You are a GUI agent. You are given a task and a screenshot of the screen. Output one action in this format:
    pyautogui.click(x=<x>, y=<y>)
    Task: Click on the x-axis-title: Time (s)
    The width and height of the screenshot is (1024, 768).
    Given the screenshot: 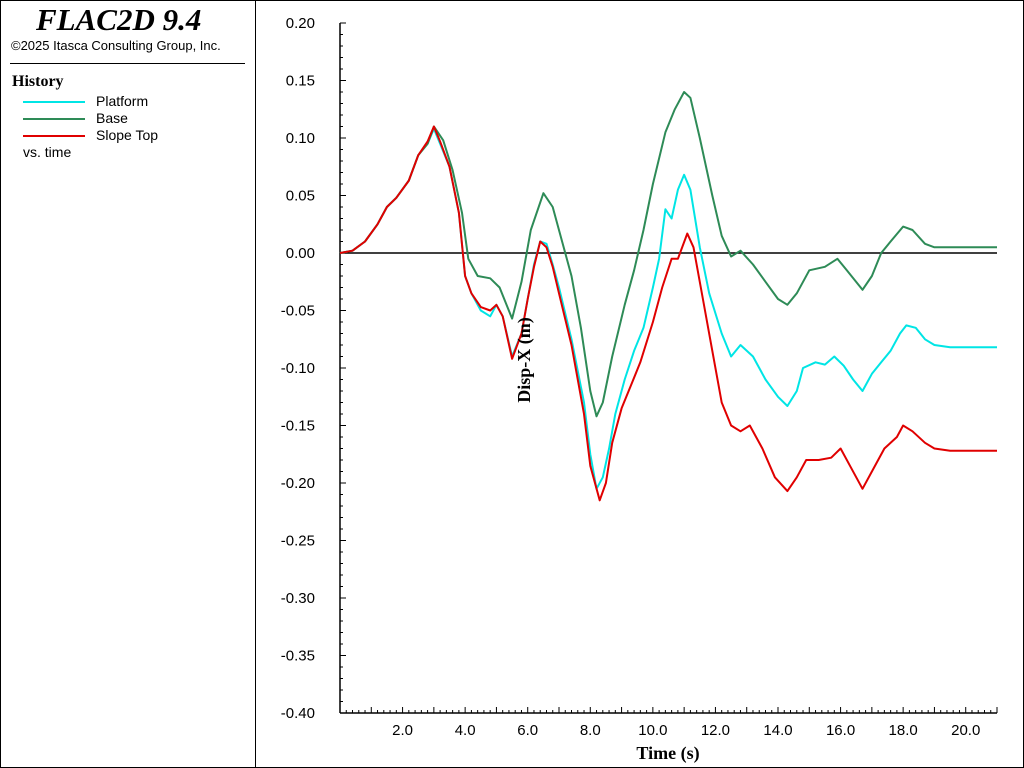 What is the action you would take?
    pyautogui.click(x=667, y=753)
    